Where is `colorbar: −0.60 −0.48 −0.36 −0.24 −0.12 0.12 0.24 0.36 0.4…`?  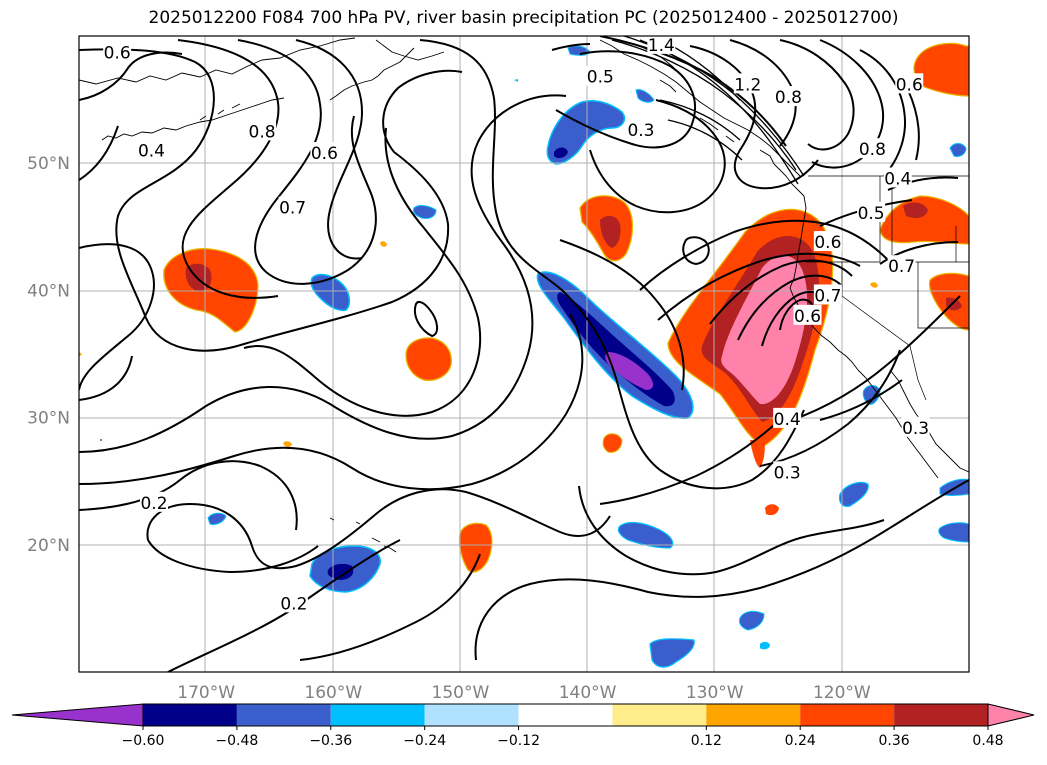 colorbar: −0.60 −0.48 −0.36 −0.24 −0.12 0.12 0.24 0.36 0.4… is located at coordinates (523, 726).